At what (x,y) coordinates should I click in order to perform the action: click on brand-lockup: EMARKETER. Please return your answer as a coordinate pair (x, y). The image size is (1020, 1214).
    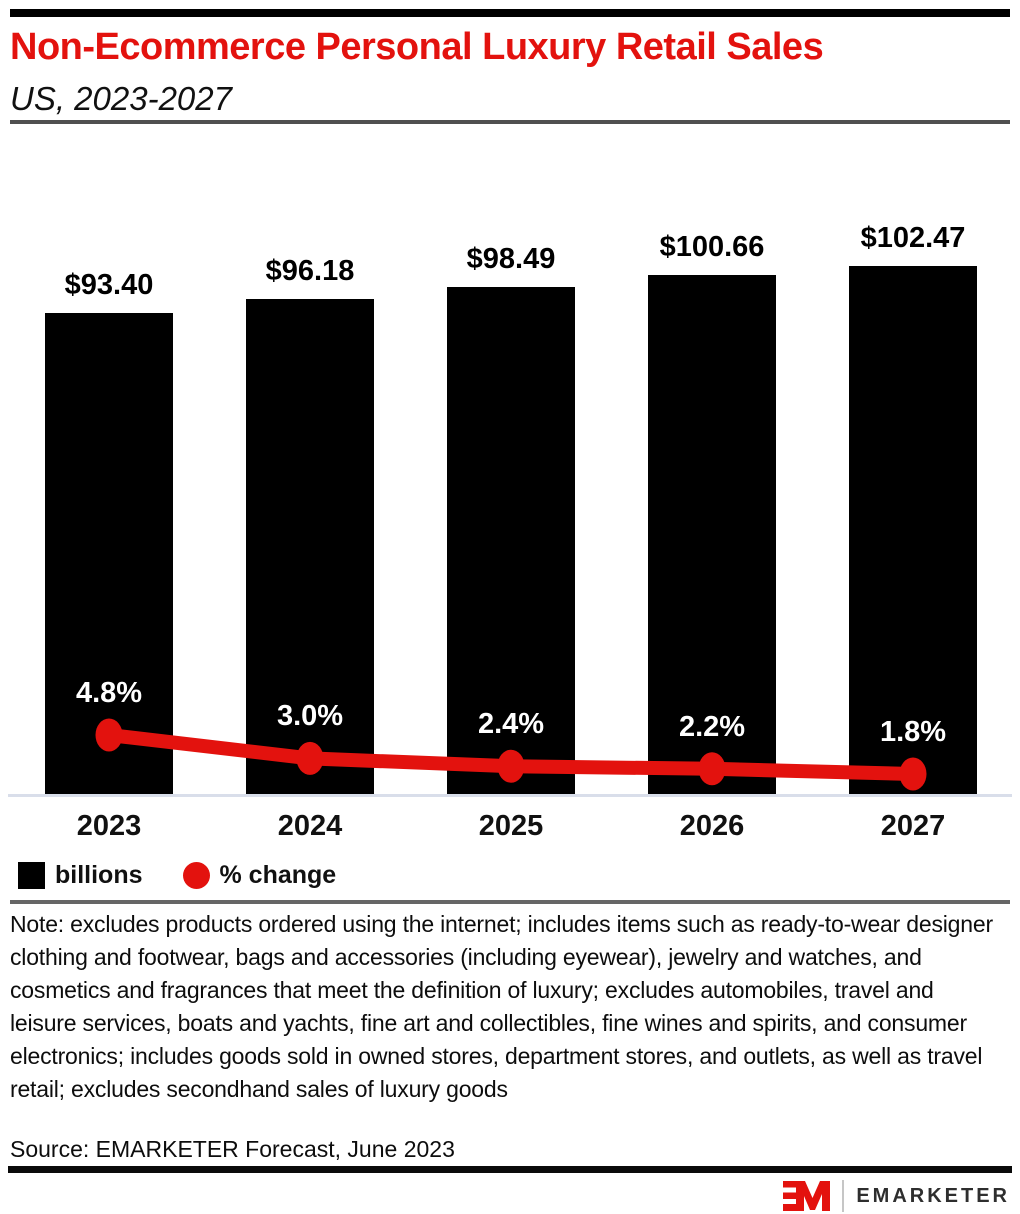
    Looking at the image, I should click on (896, 1196).